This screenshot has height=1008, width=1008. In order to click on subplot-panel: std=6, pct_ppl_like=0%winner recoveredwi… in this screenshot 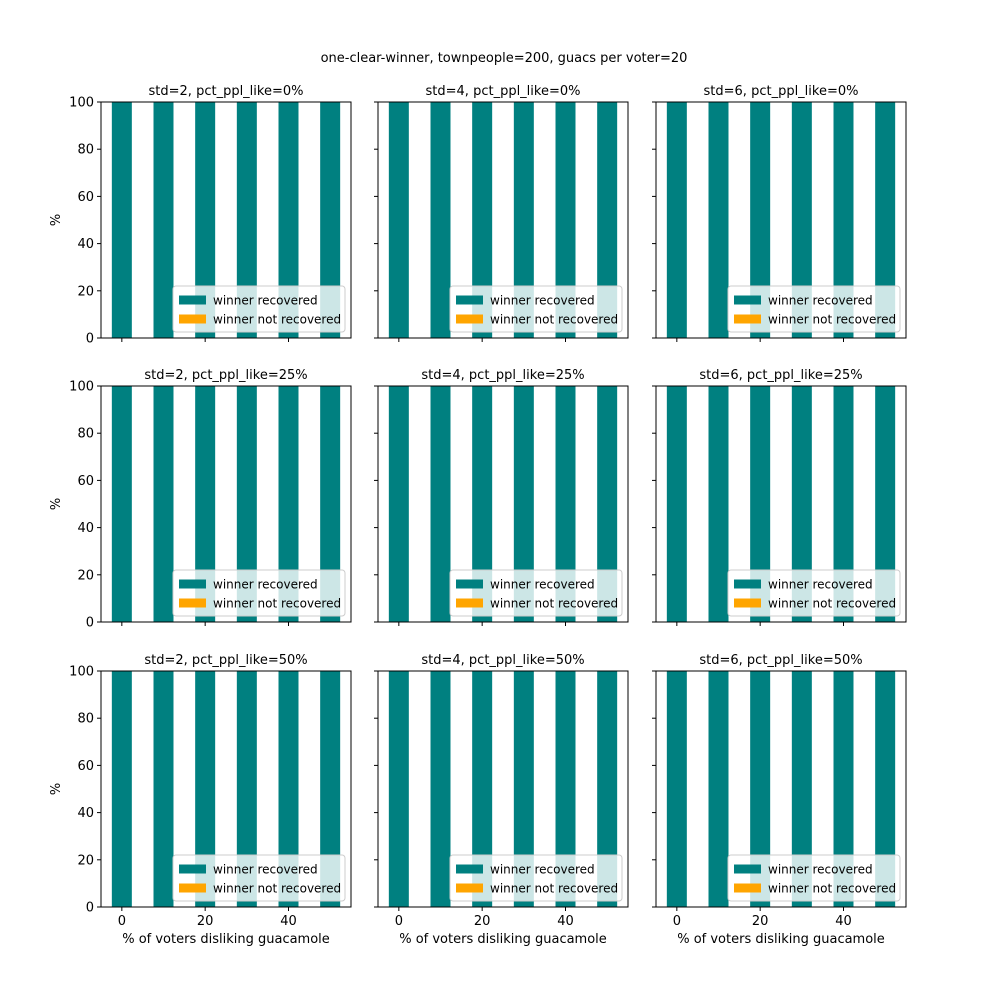, I will do `click(779, 213)`.